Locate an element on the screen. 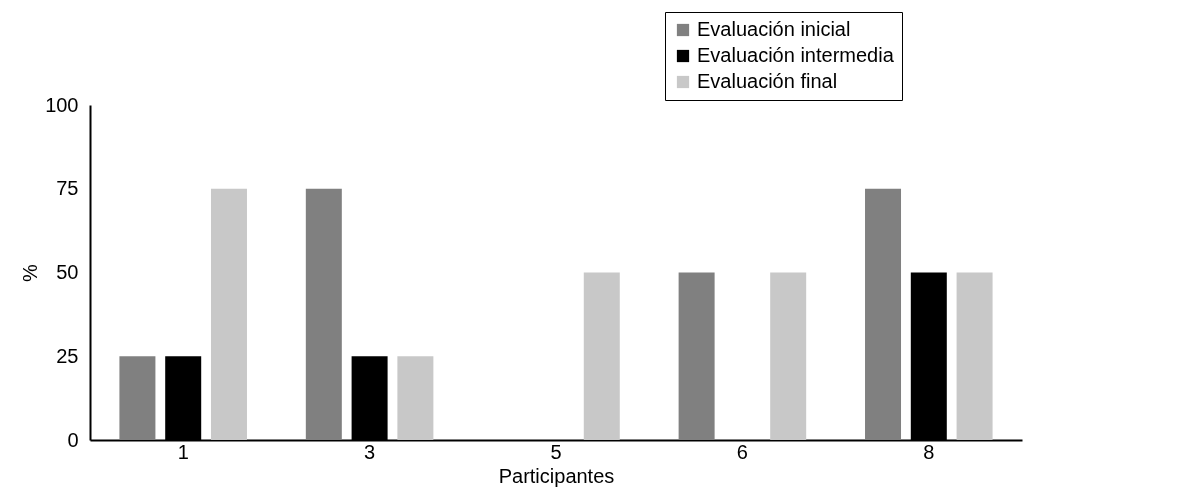 The height and width of the screenshot is (494, 1192). y-tick-label: 0 is located at coordinates (73, 439).